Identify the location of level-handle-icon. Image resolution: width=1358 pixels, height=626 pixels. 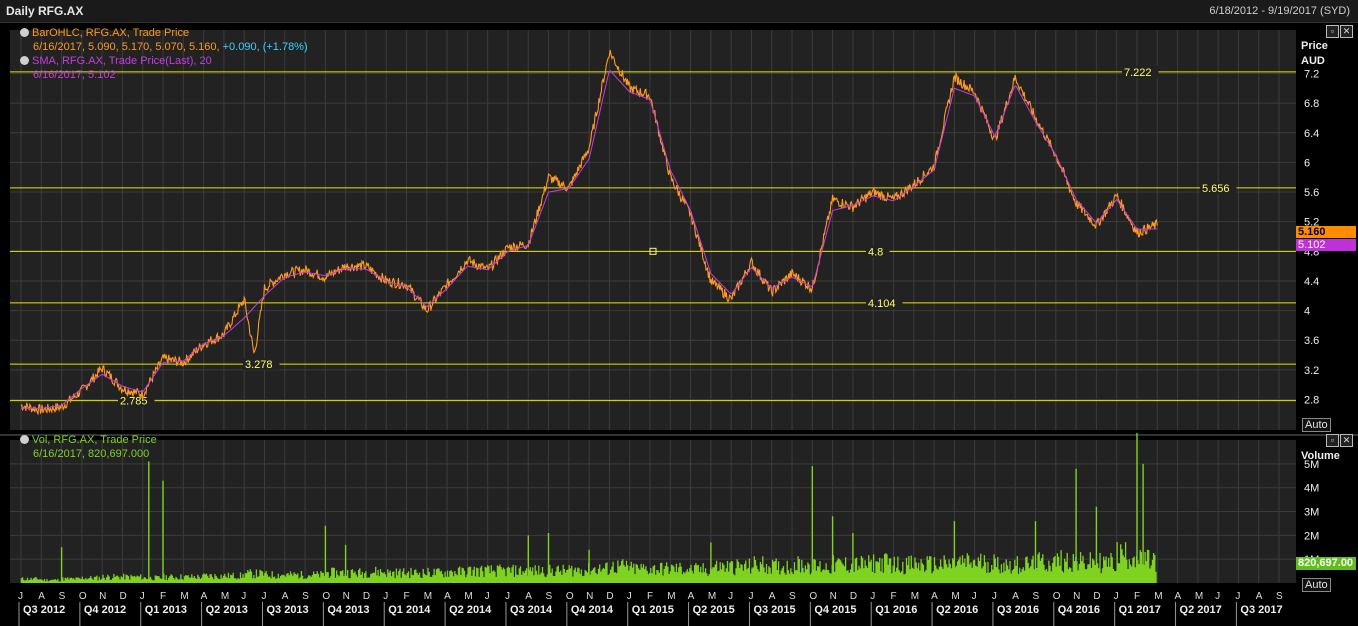
(653, 251).